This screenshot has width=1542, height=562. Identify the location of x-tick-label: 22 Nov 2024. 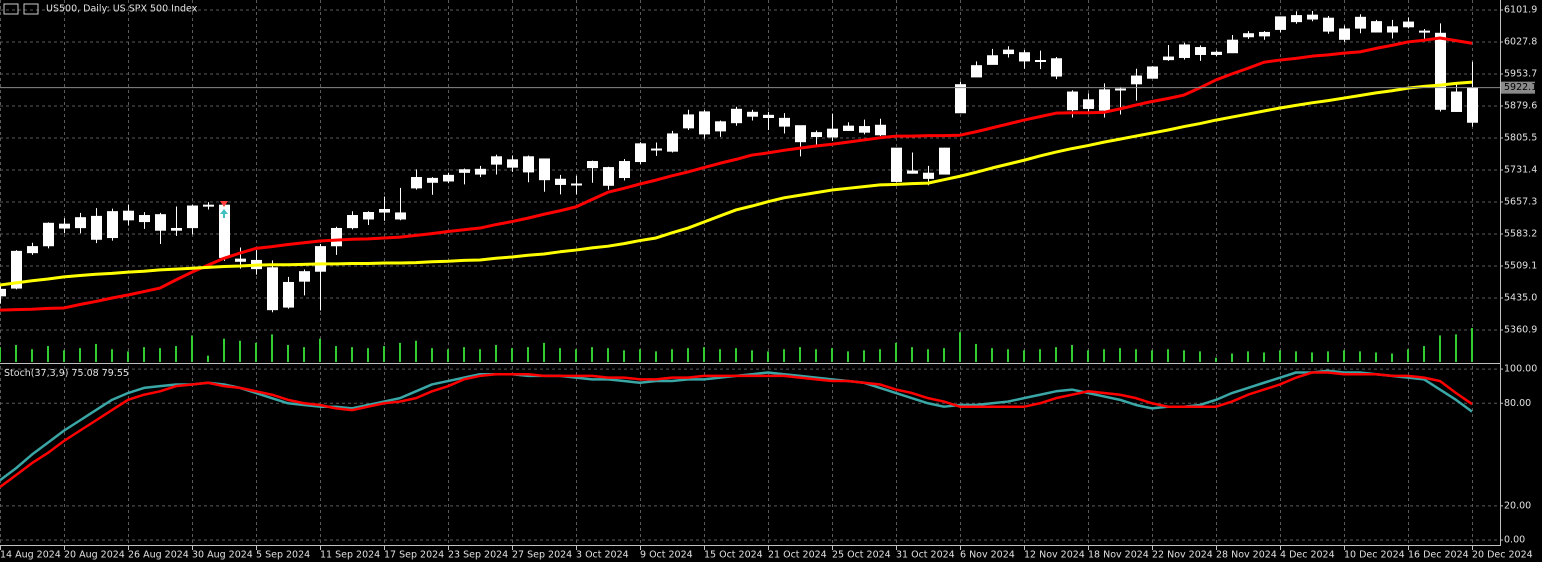
(1182, 555).